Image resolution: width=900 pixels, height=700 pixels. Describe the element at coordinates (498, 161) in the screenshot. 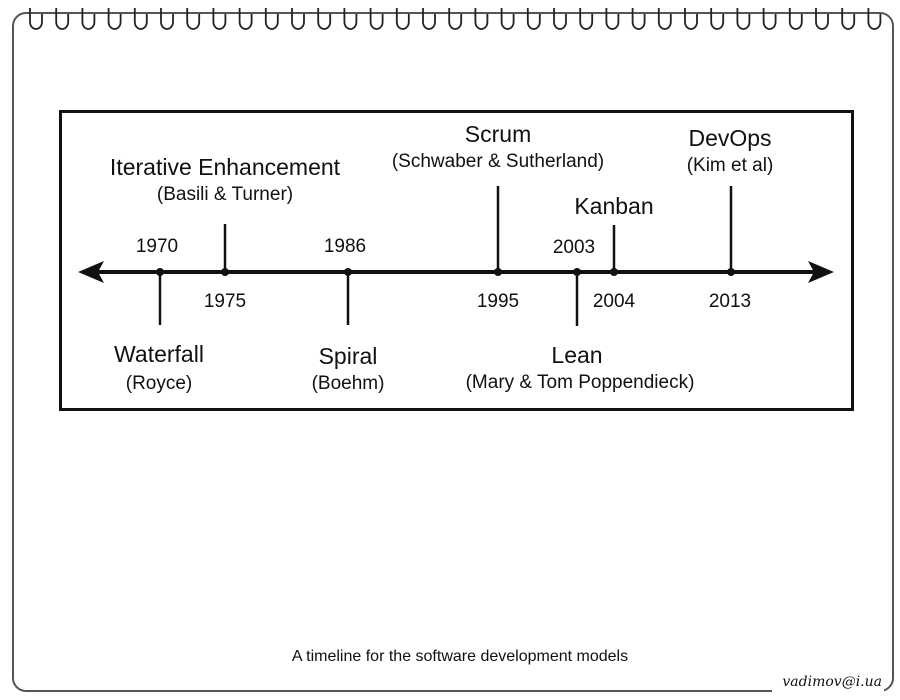

I see `authors-scrum: (Schwaber & Sutherland)` at that location.